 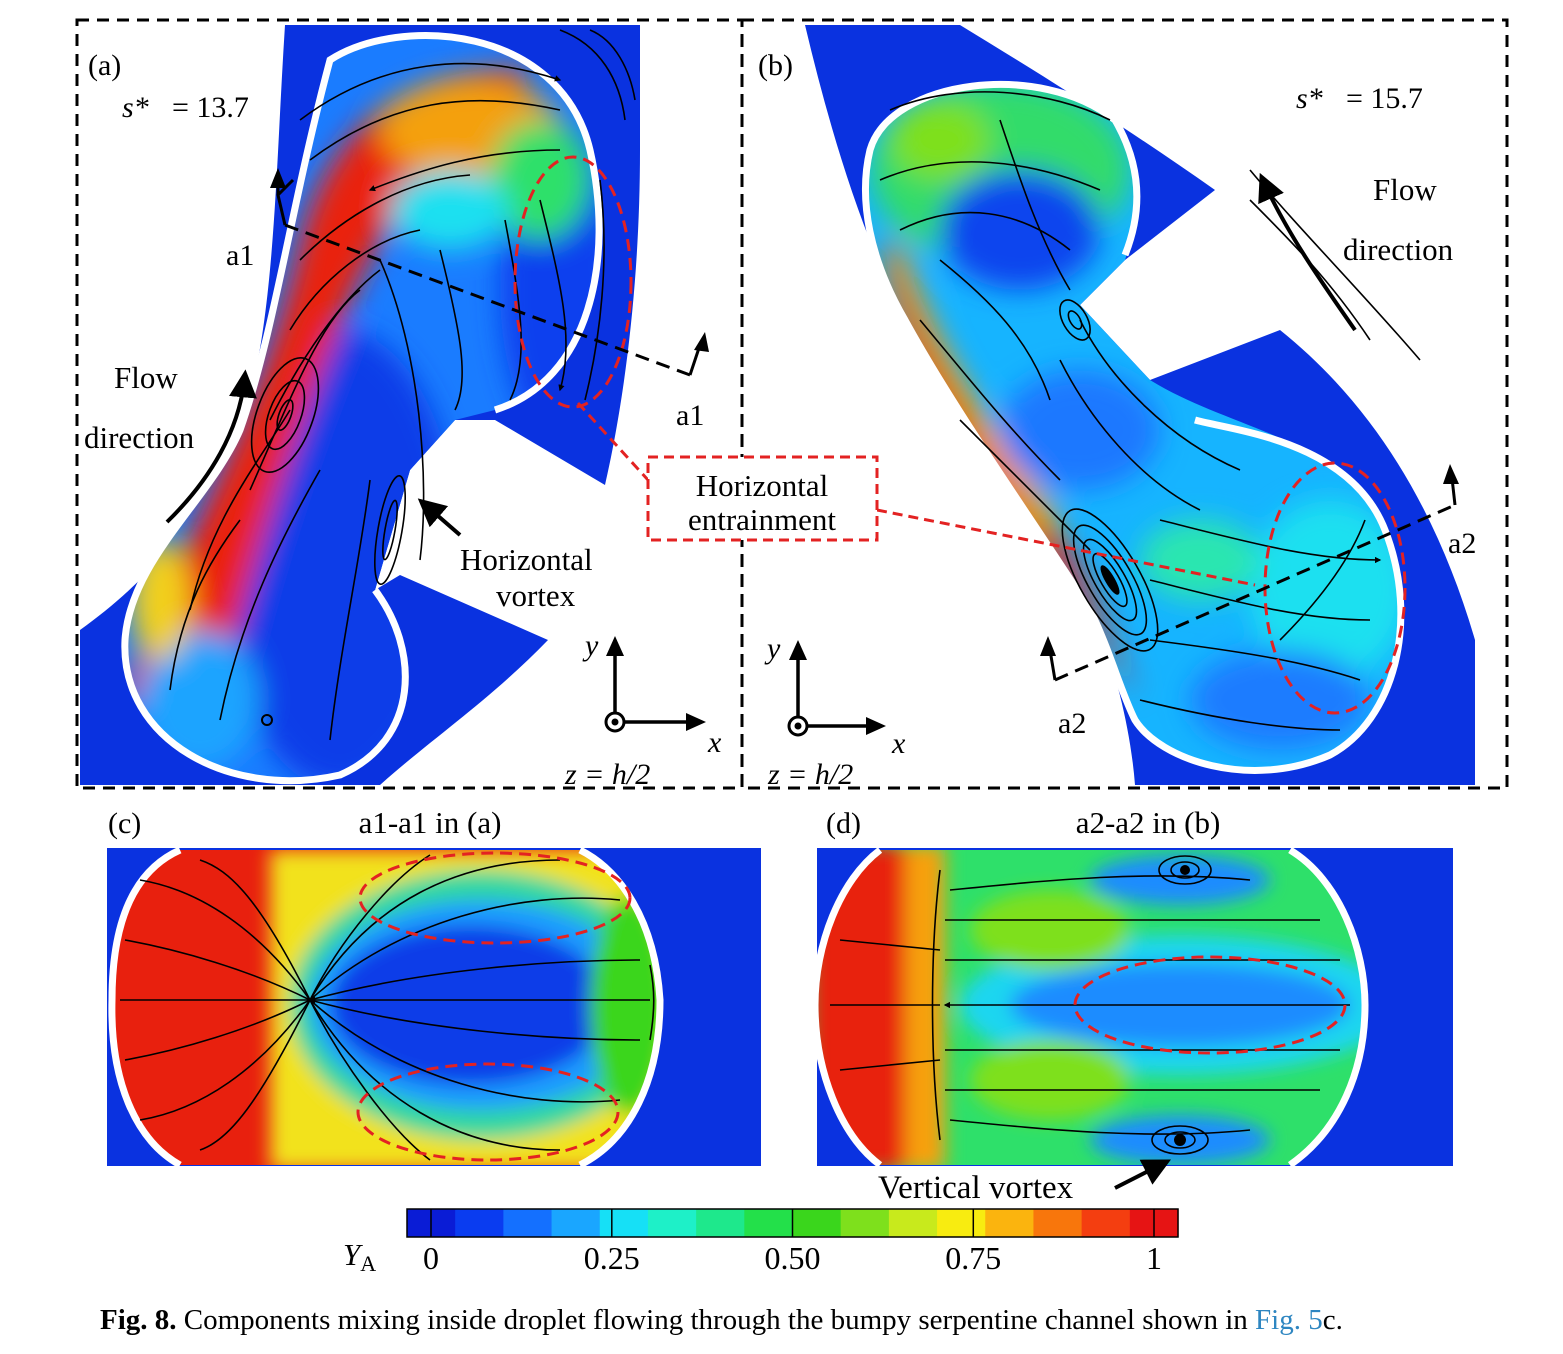 What do you see at coordinates (487, 300) in the screenshot?
I see `cut-line-a1` at bounding box center [487, 300].